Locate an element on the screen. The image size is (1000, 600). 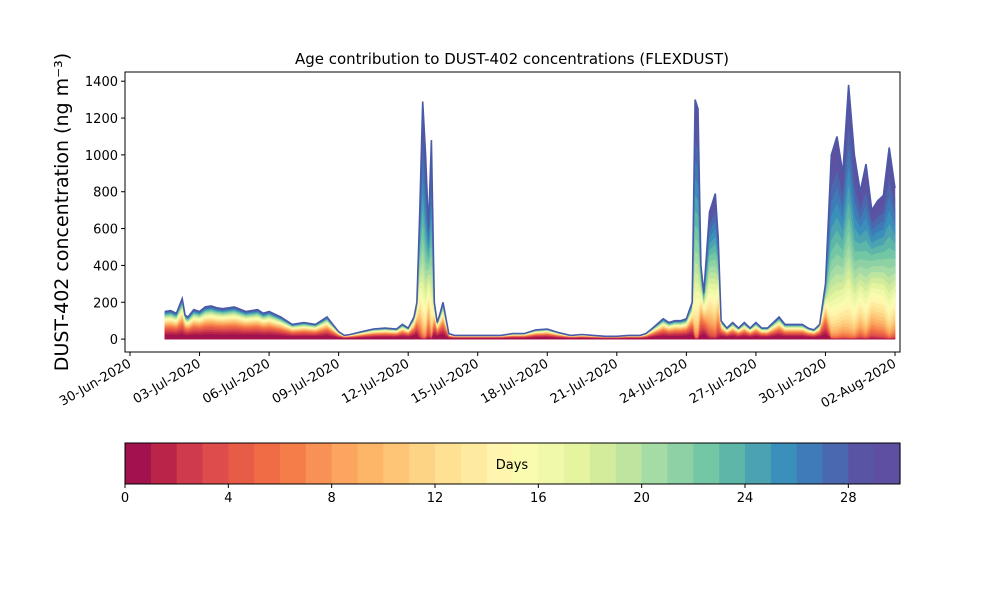
x-tick-label: 03-Jul-2020 is located at coordinates (167, 381).